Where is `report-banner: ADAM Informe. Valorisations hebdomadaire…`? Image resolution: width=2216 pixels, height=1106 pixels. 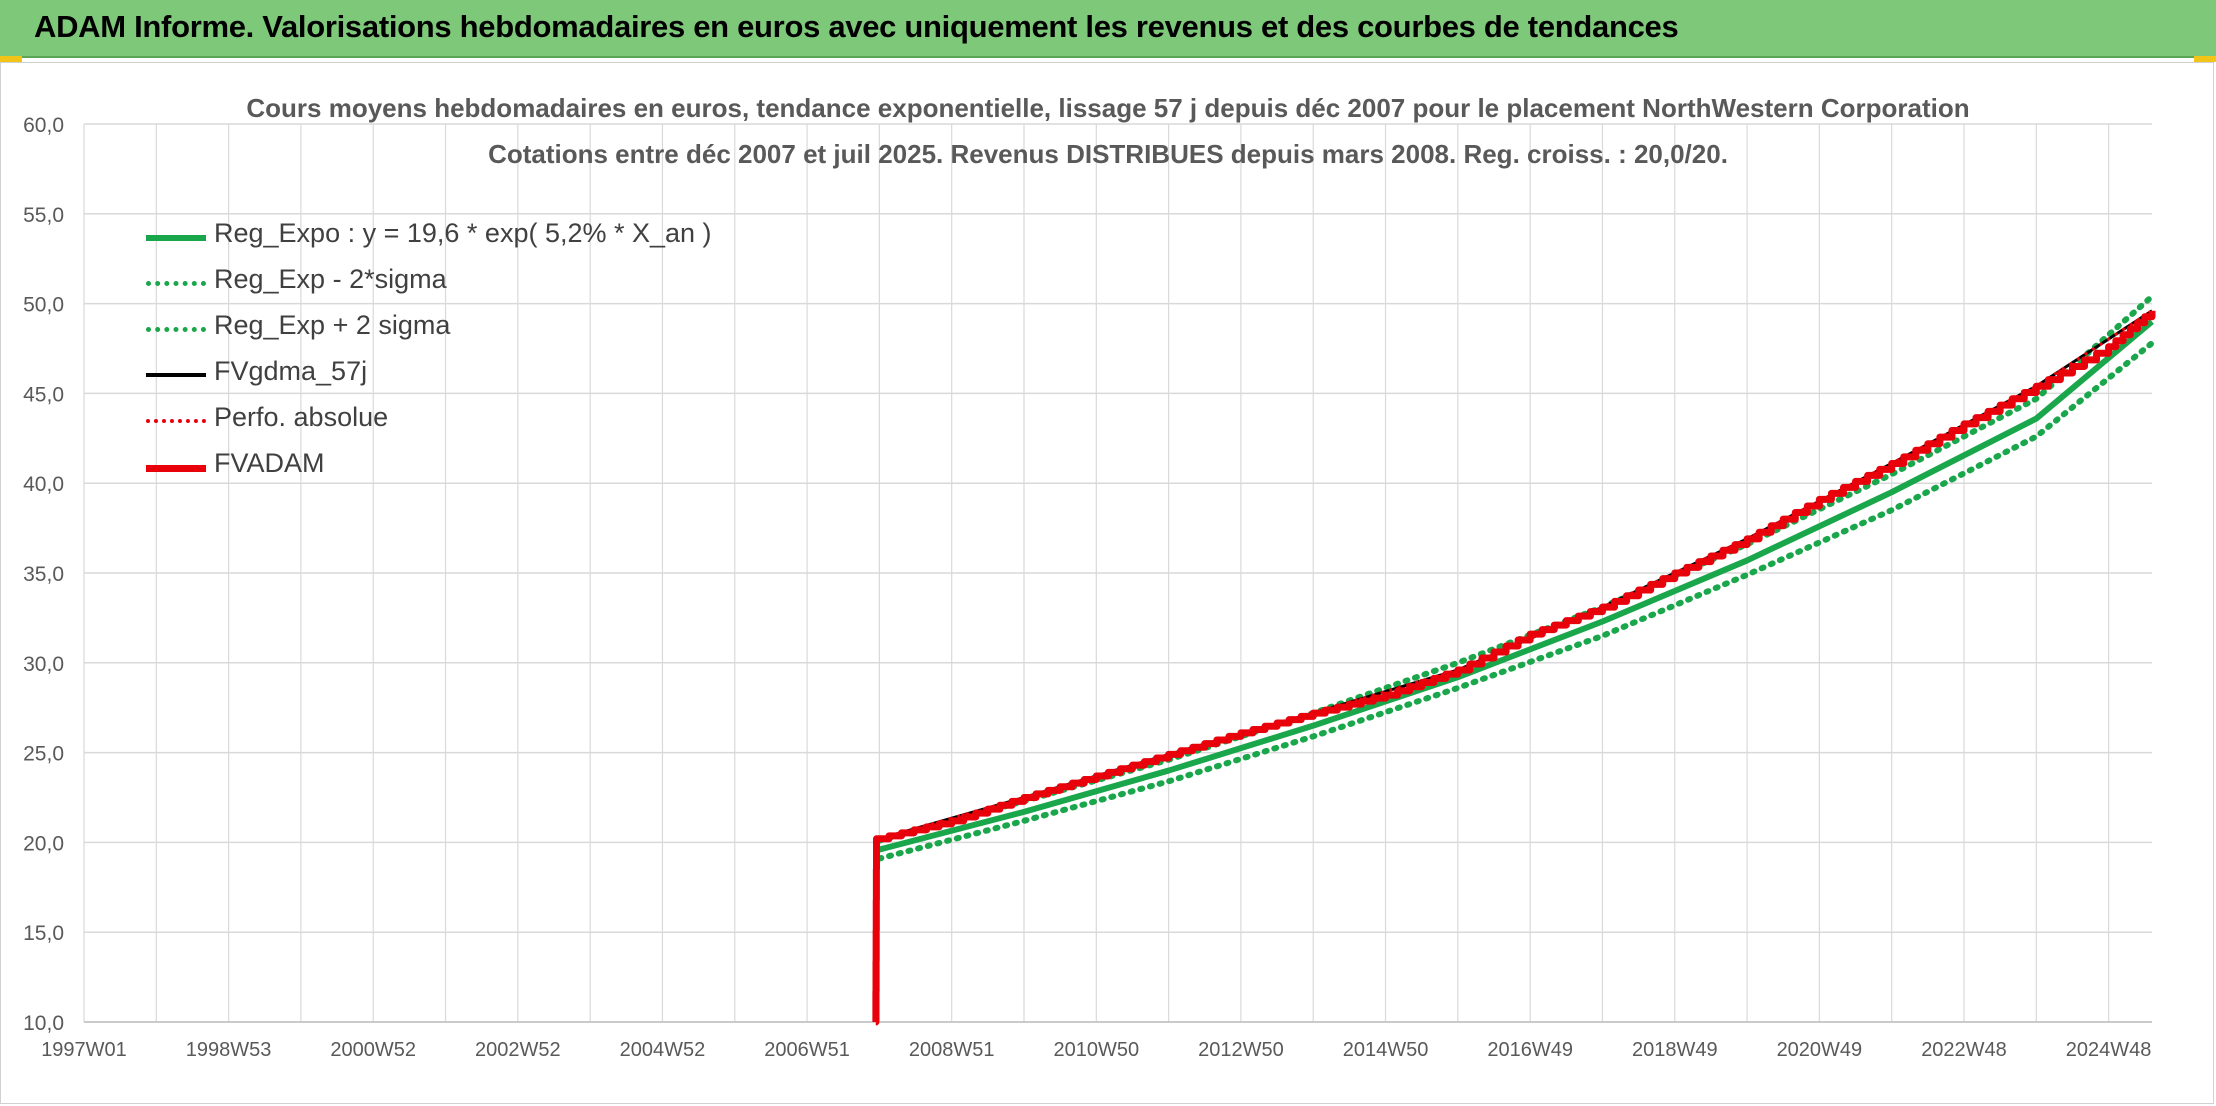
report-banner: ADAM Informe. Valorisations hebdomadaire… is located at coordinates (1108, 29).